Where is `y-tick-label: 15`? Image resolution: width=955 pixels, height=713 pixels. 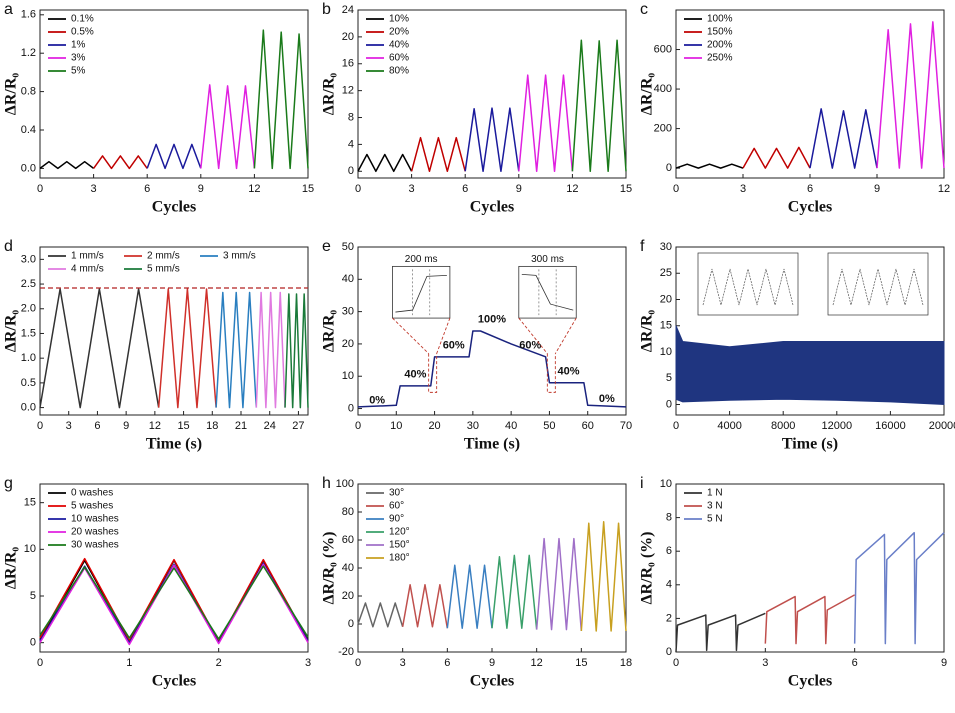
y-tick-label: 15 is located at coordinates (30, 503).